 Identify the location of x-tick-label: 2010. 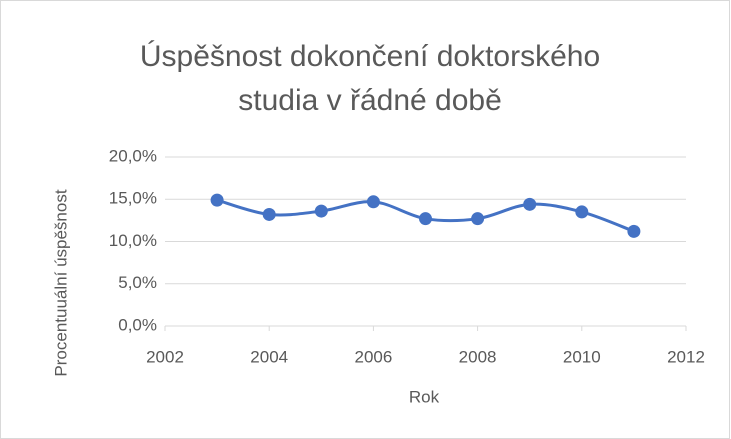
(582, 356).